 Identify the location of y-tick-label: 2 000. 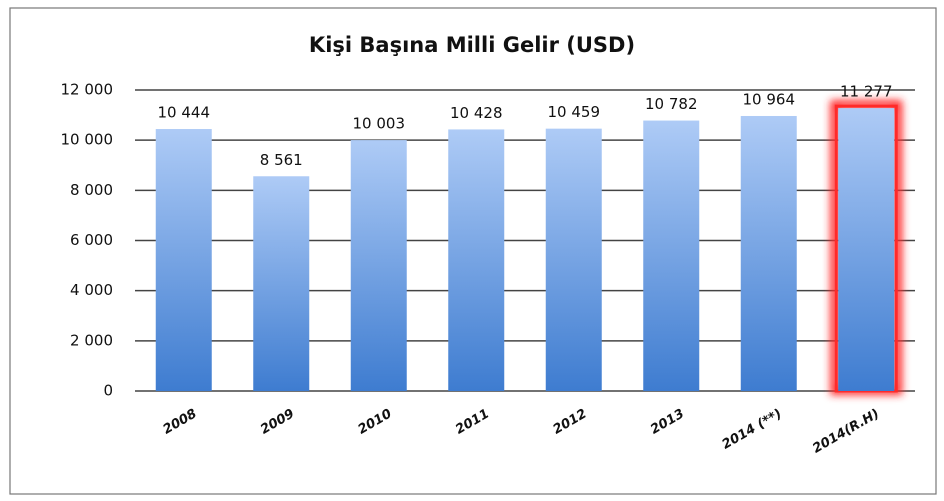
(91, 340).